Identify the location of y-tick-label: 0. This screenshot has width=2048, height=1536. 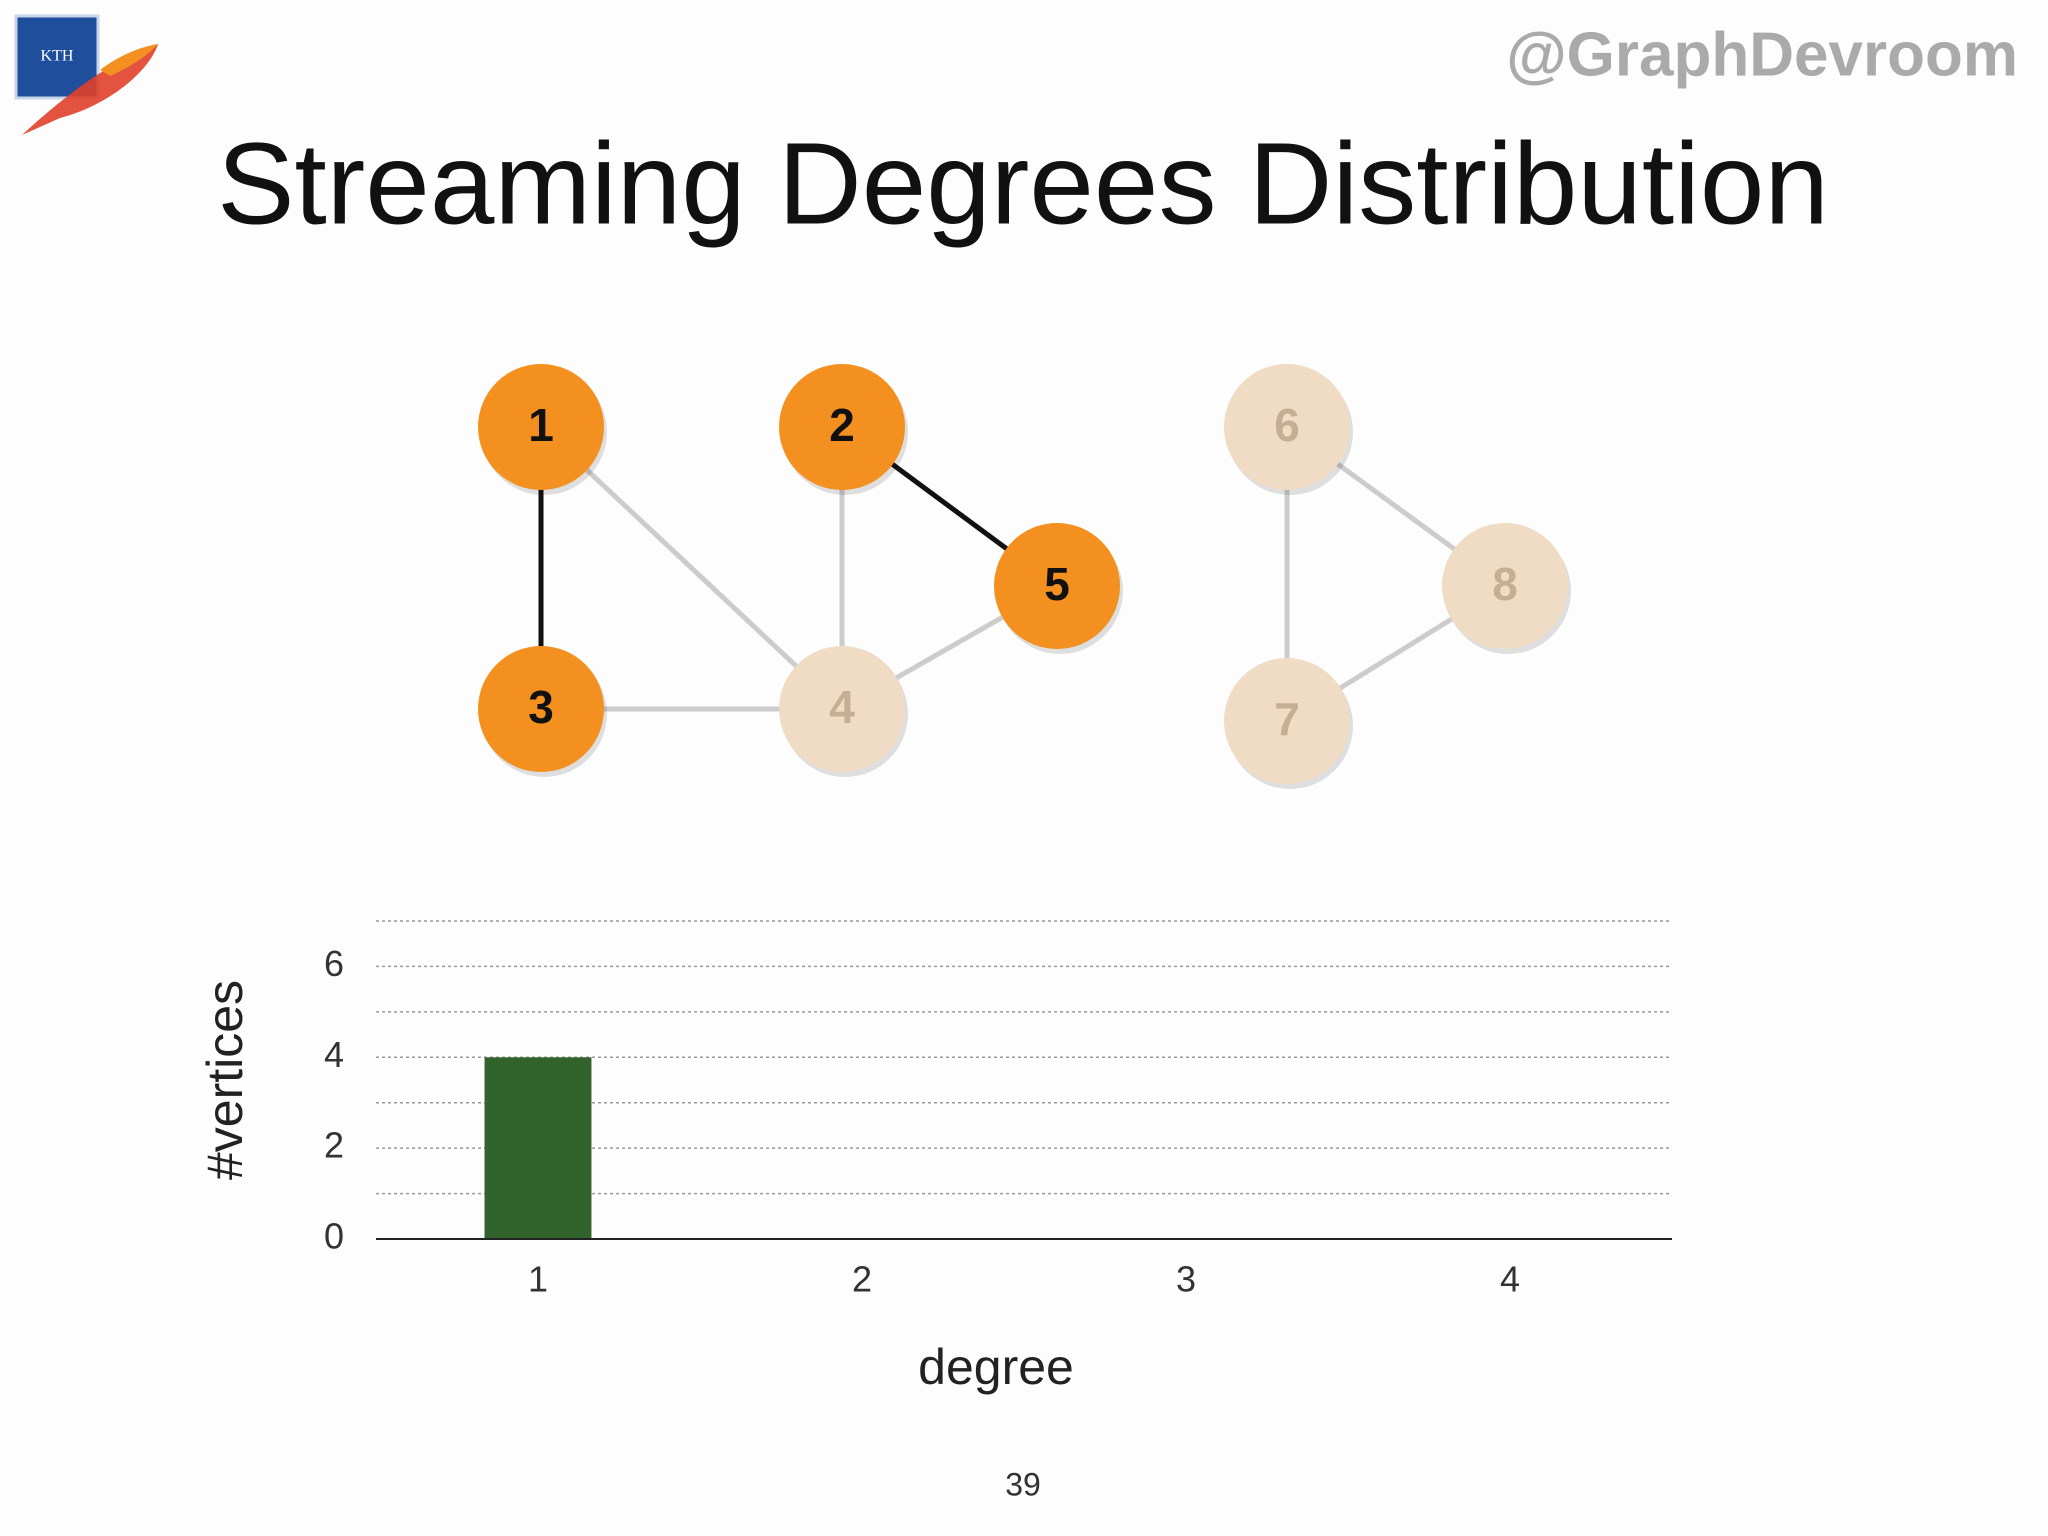
(334, 1236).